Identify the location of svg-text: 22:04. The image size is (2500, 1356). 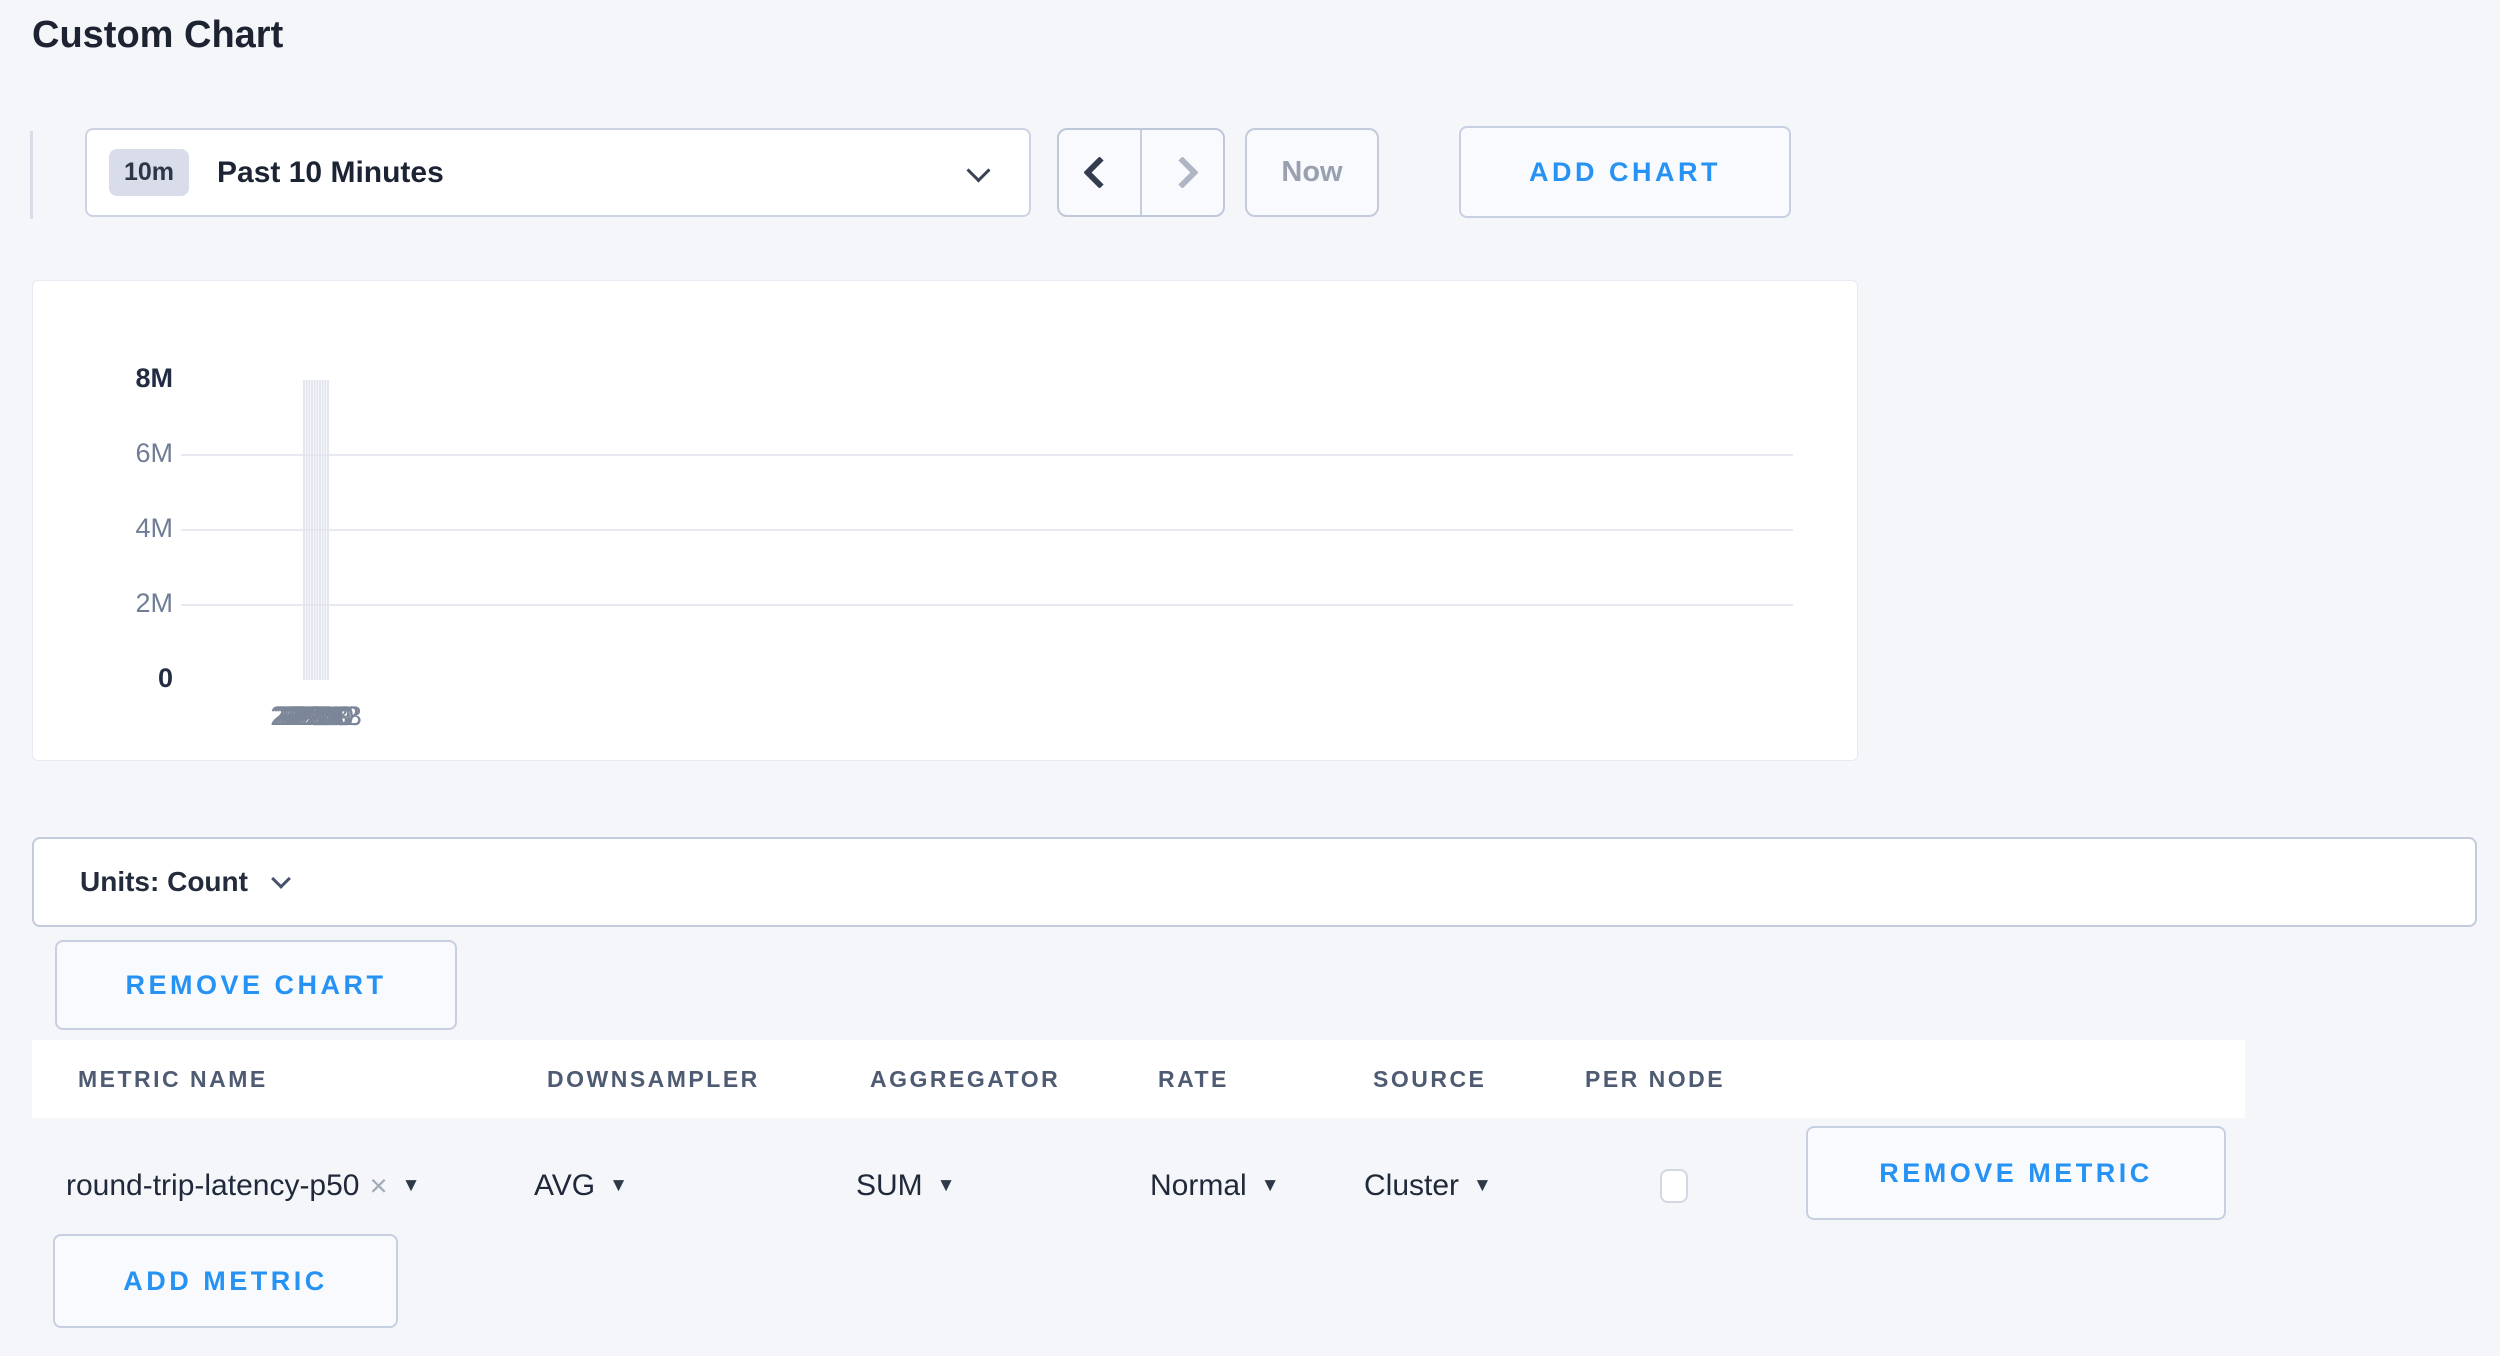
(304, 716).